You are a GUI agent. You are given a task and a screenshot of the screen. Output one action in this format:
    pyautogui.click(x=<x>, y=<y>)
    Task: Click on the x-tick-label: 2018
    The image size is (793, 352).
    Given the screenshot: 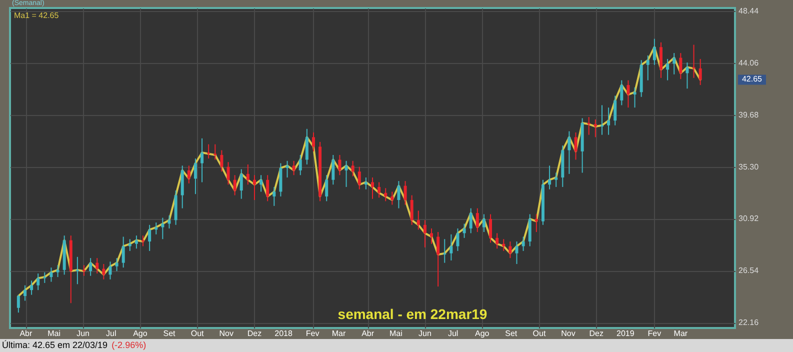 What is the action you would take?
    pyautogui.click(x=283, y=333)
    